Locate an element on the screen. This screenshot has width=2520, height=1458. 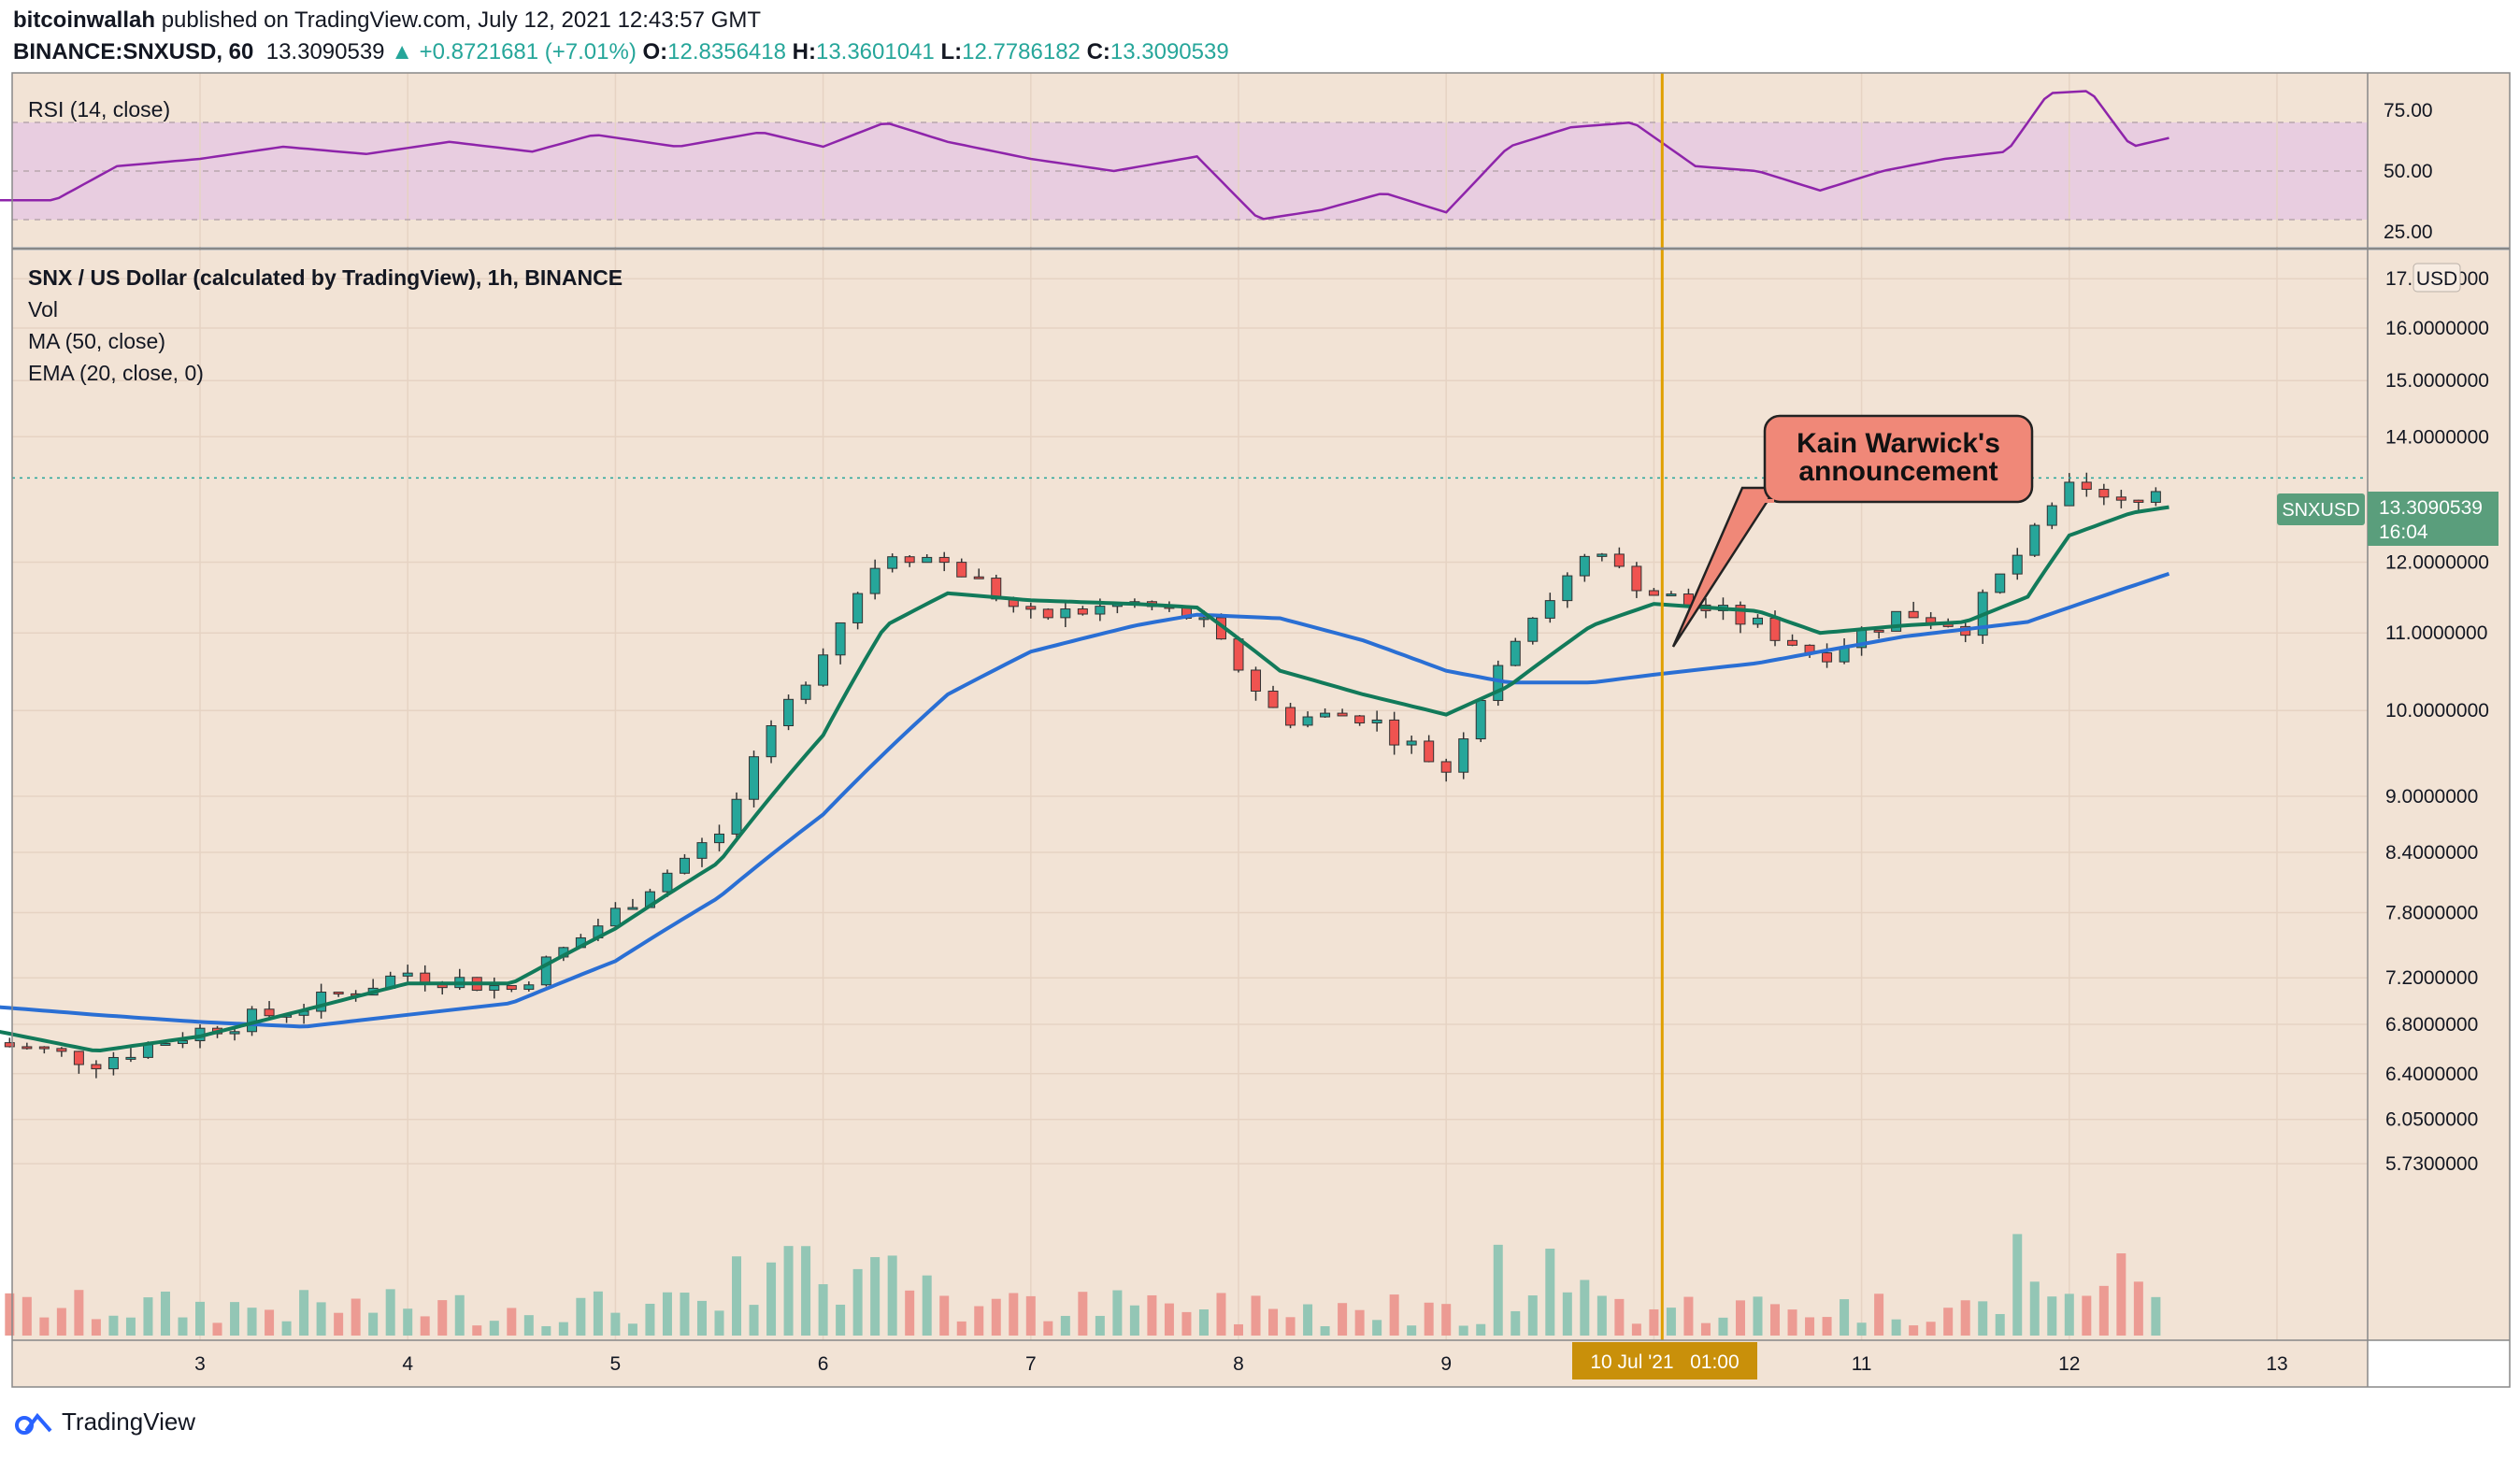
rsi-guide-lines is located at coordinates (1190, 171).